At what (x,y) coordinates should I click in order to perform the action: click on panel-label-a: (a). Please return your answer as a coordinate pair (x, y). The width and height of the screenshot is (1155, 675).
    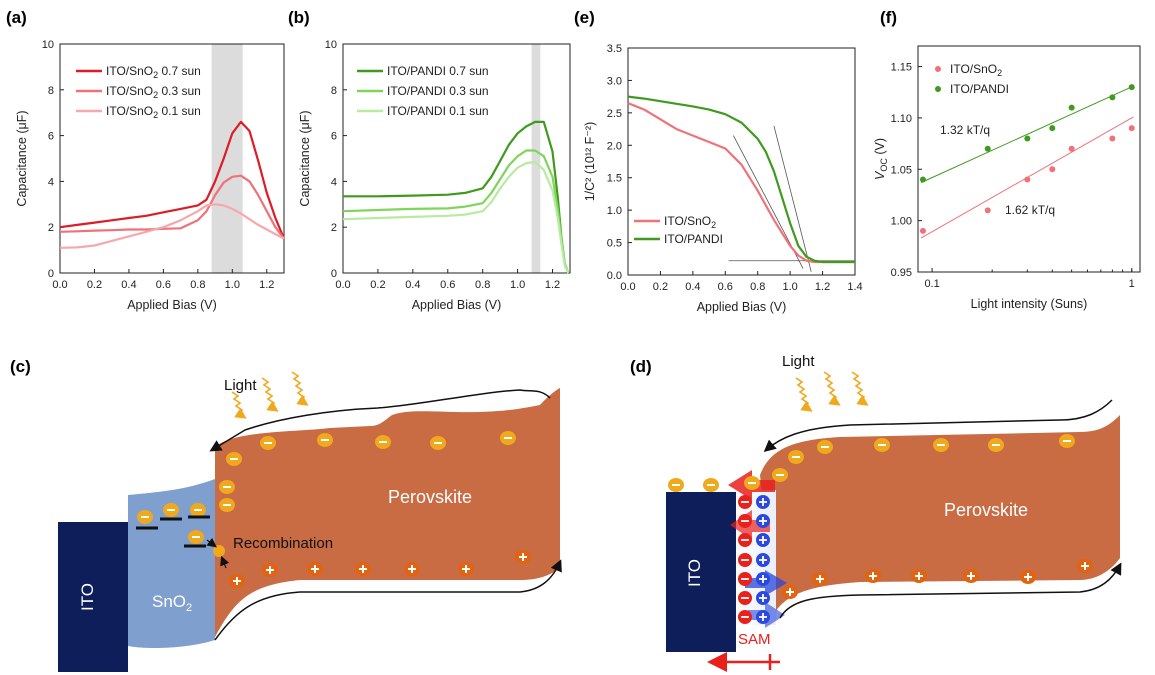
    Looking at the image, I should click on (16, 17).